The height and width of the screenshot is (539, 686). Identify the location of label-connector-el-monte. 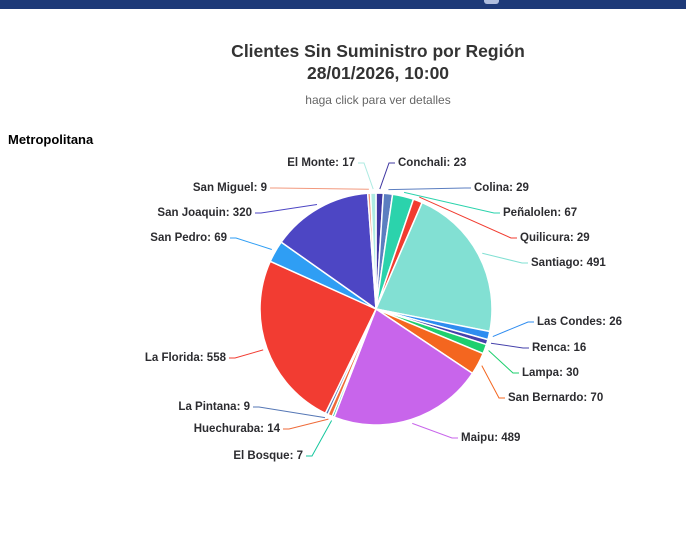
(366, 176).